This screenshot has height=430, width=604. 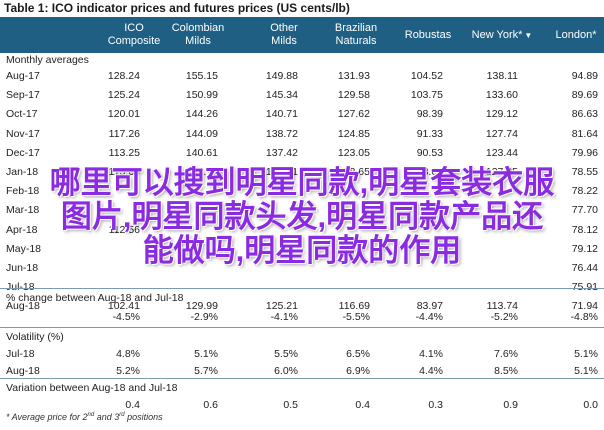 What do you see at coordinates (584, 248) in the screenshot?
I see `table-cell: 79.12` at bounding box center [584, 248].